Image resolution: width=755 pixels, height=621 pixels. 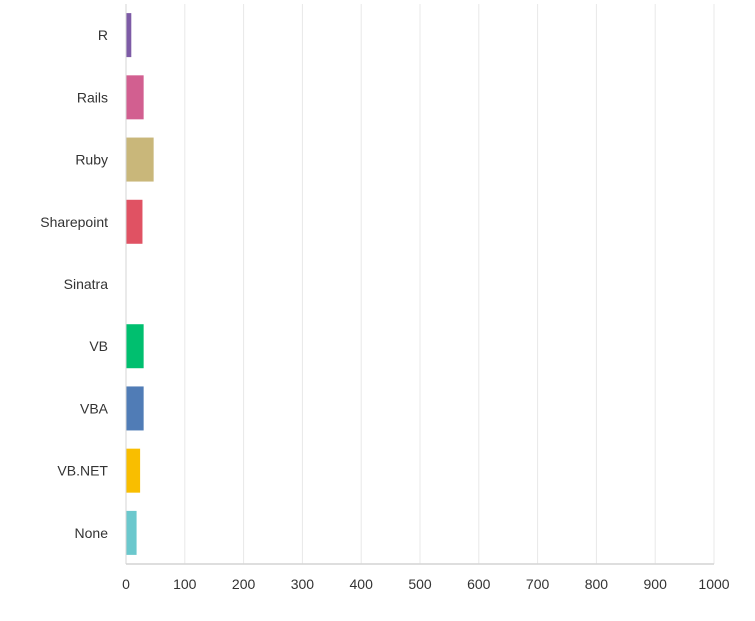 What do you see at coordinates (140, 284) in the screenshot?
I see `bars` at bounding box center [140, 284].